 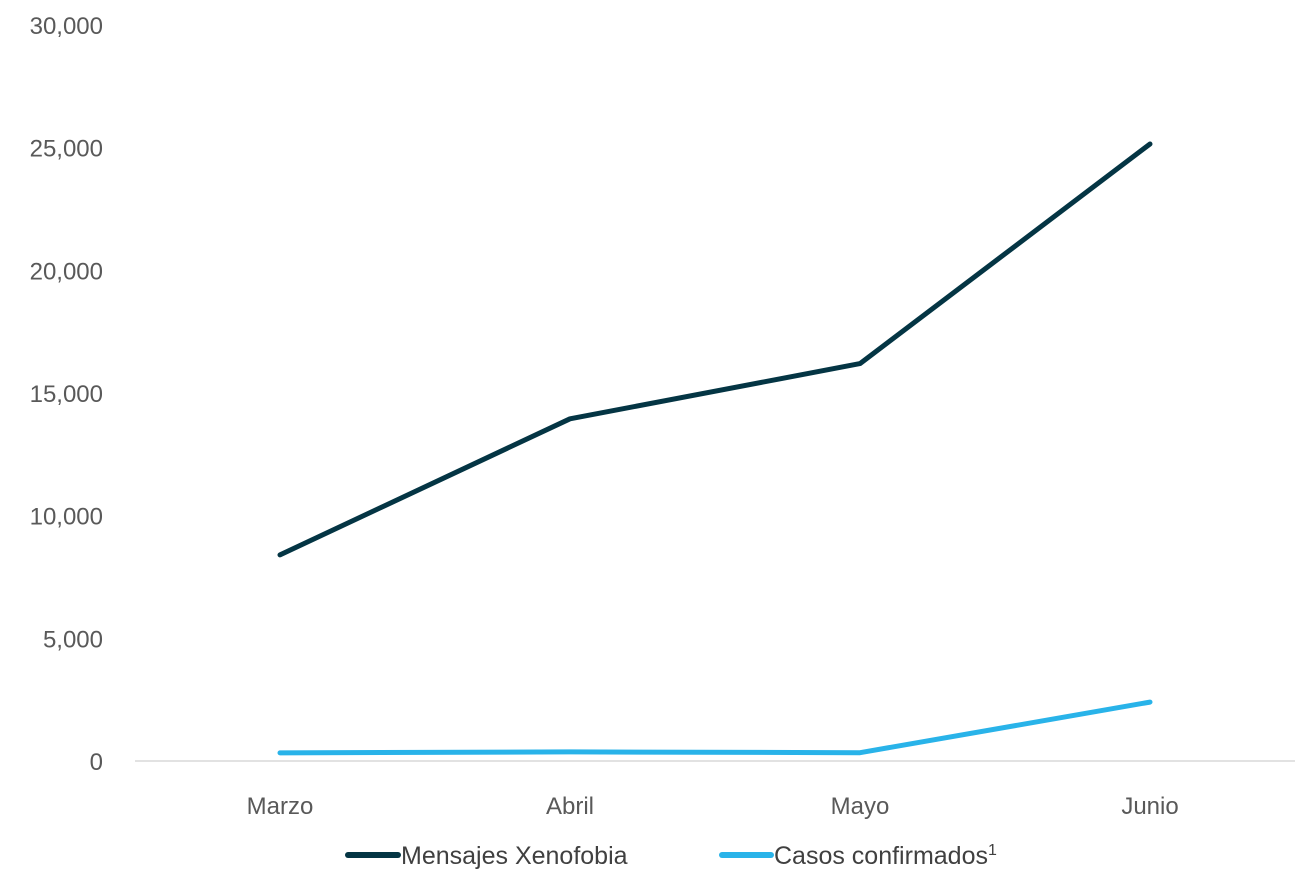 What do you see at coordinates (671, 856) in the screenshot?
I see `legend: Mensajes Xenofobia Casos confirmados1` at bounding box center [671, 856].